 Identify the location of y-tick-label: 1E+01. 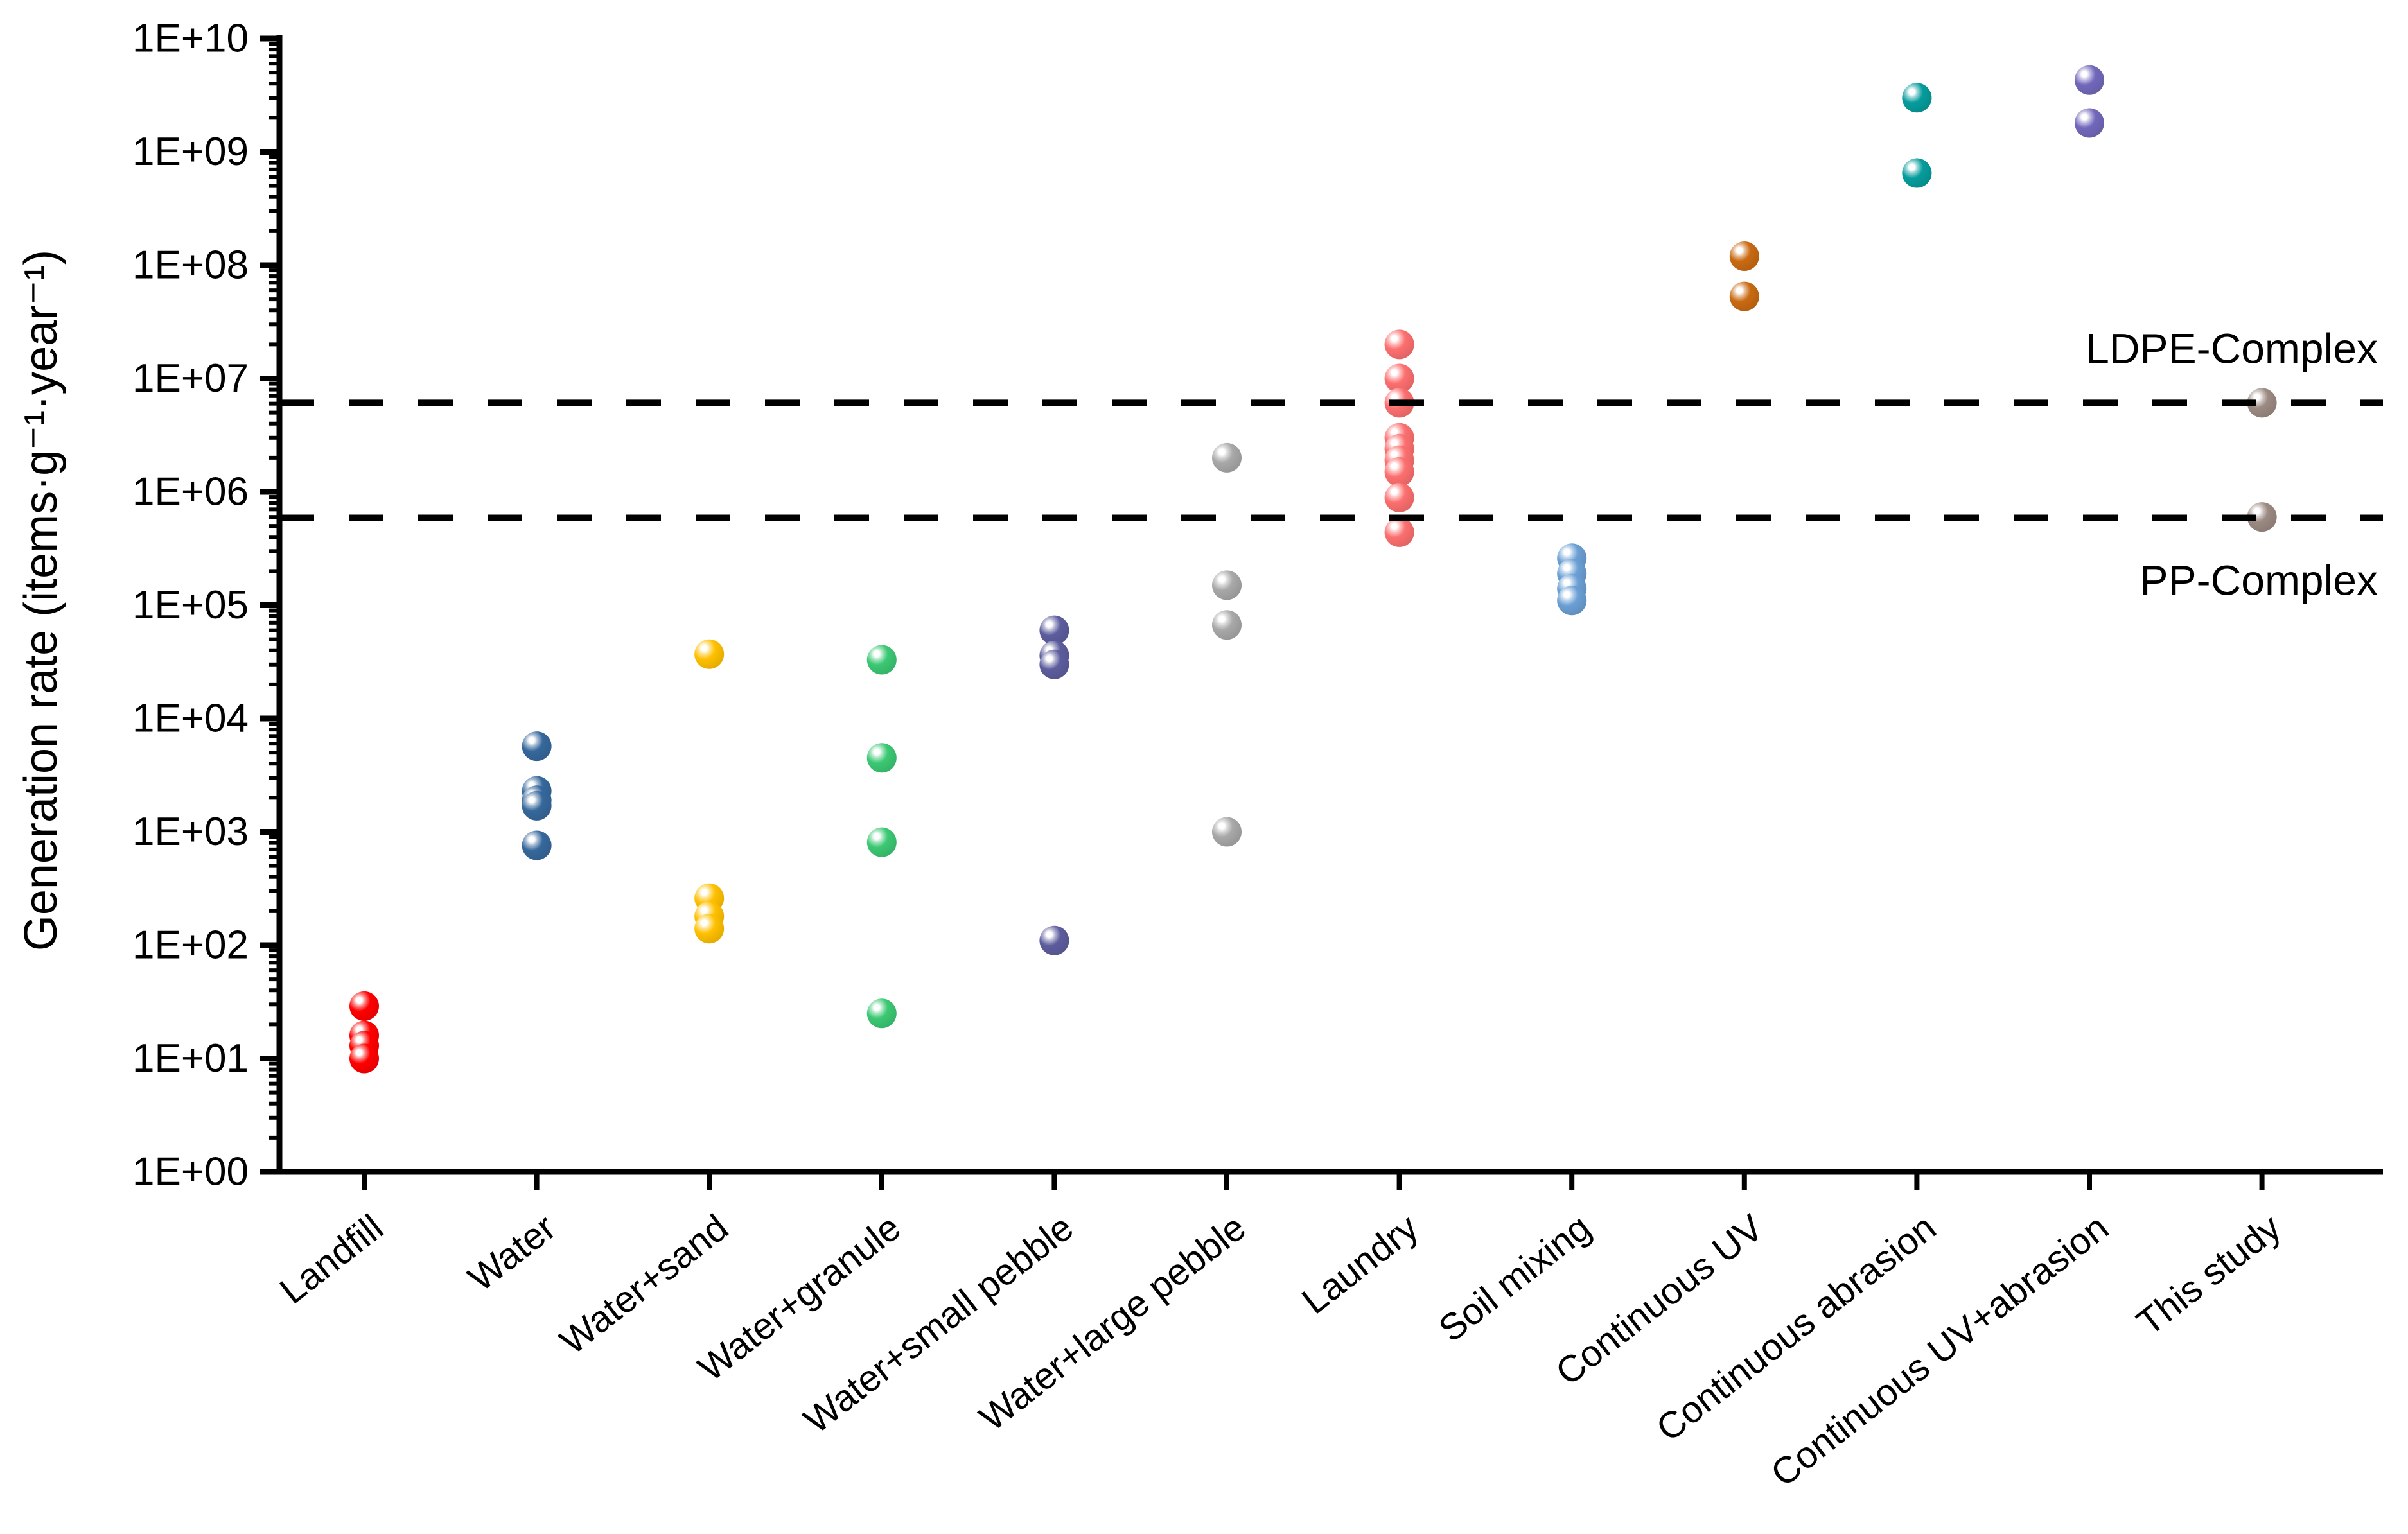
(190, 1058).